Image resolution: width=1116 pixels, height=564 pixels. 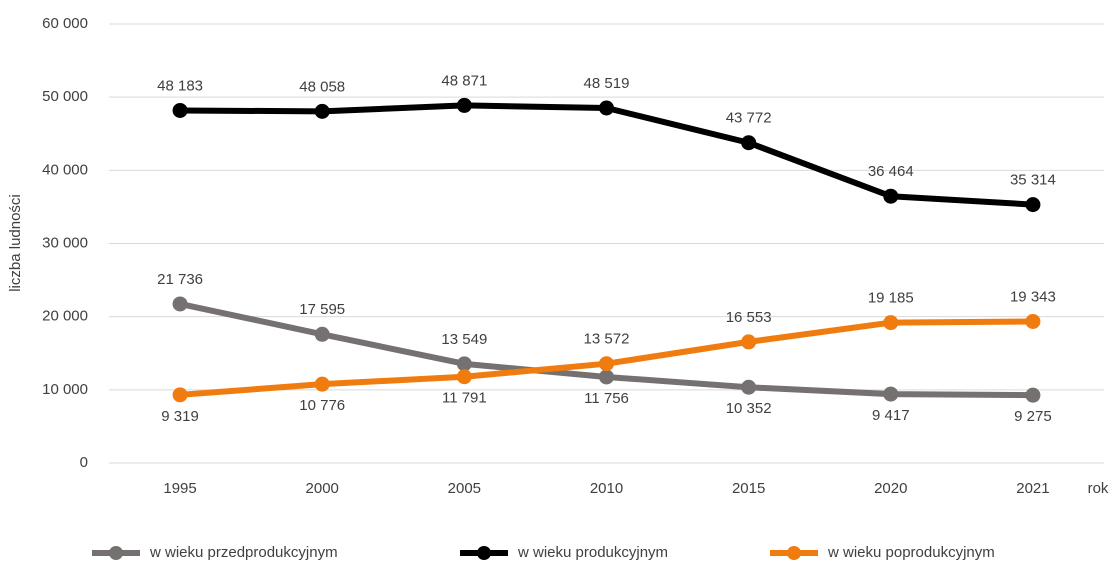 I want to click on data-label: 35 314, so click(x=1033, y=180).